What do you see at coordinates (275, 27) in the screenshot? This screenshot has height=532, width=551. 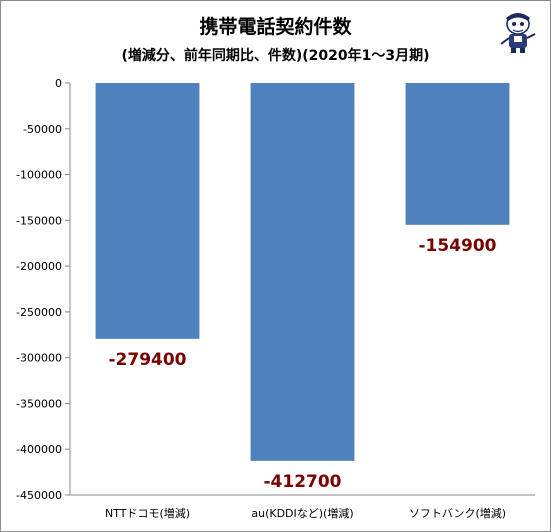 I see `chart-title: 携帯電話契約件数` at bounding box center [275, 27].